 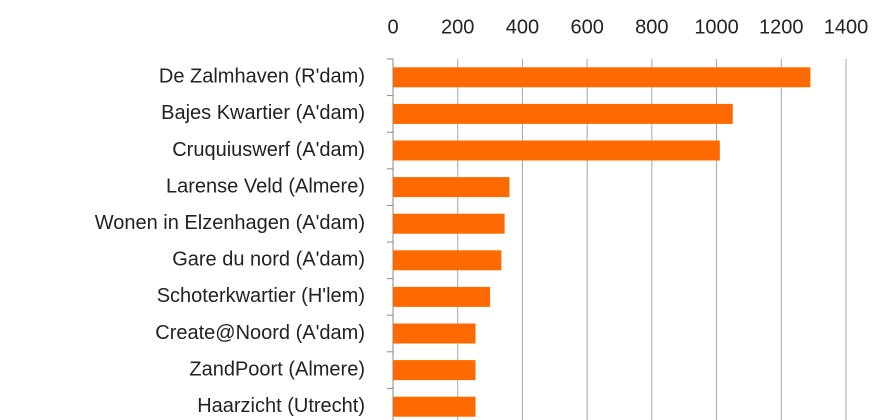 What do you see at coordinates (781, 27) in the screenshot?
I see `x-tick-label: 1200` at bounding box center [781, 27].